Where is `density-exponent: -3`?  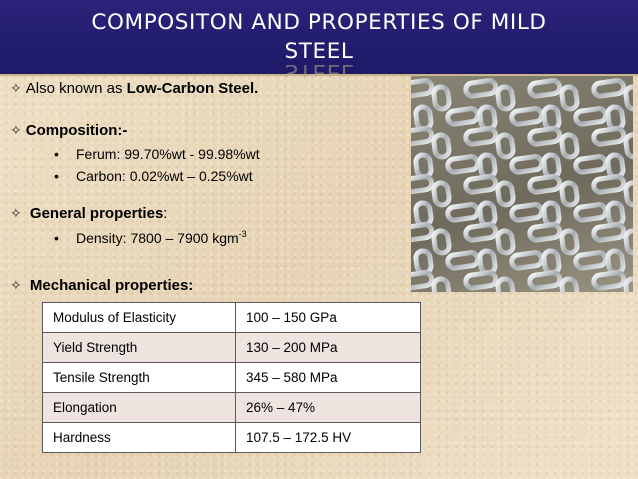 density-exponent: -3 is located at coordinates (242, 234).